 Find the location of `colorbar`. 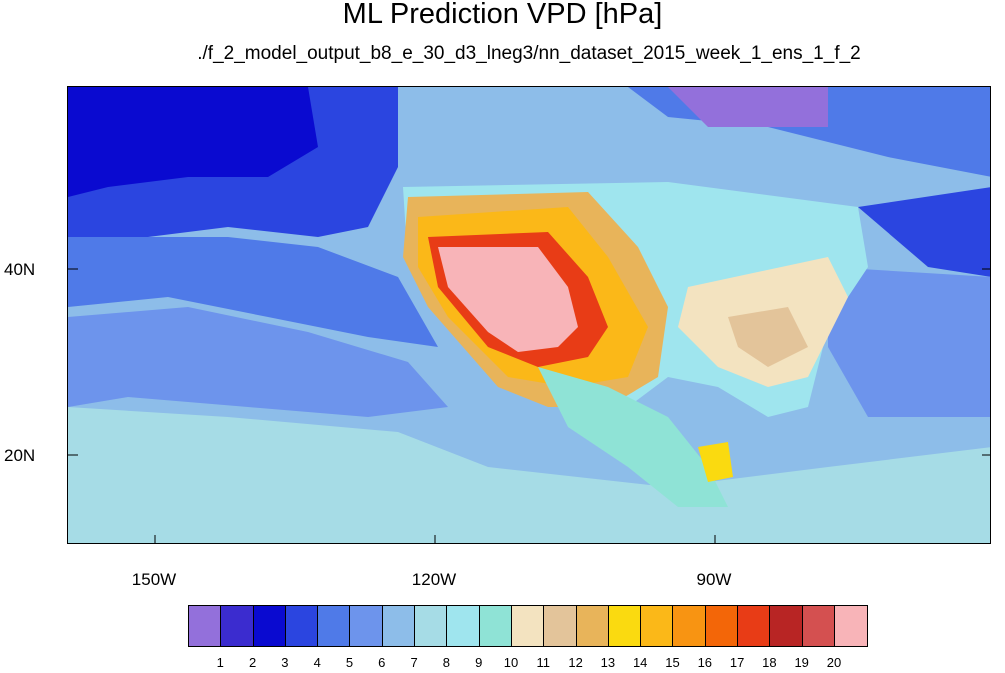

colorbar is located at coordinates (528, 626).